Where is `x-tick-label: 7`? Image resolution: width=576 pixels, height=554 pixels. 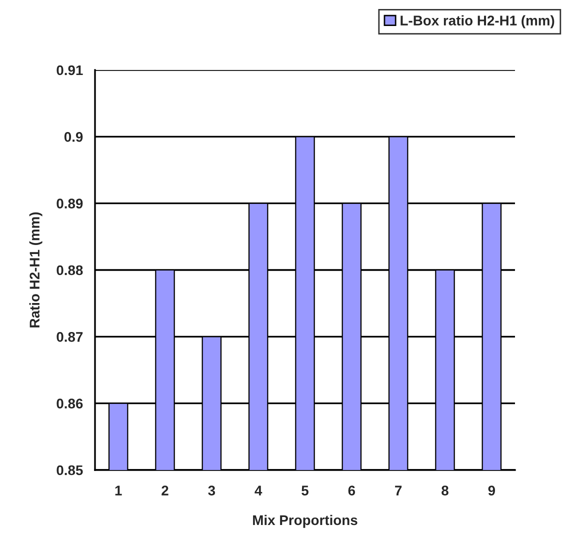 x-tick-label: 7 is located at coordinates (398, 491).